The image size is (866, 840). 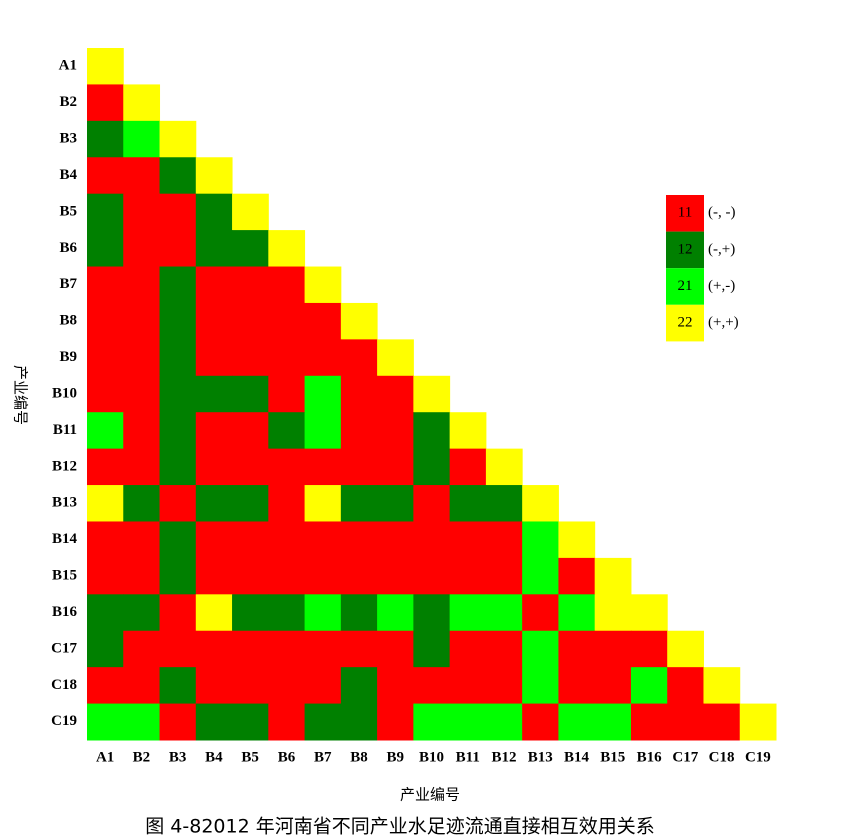 What do you see at coordinates (65, 612) in the screenshot?
I see `y-tick-label: B16` at bounding box center [65, 612].